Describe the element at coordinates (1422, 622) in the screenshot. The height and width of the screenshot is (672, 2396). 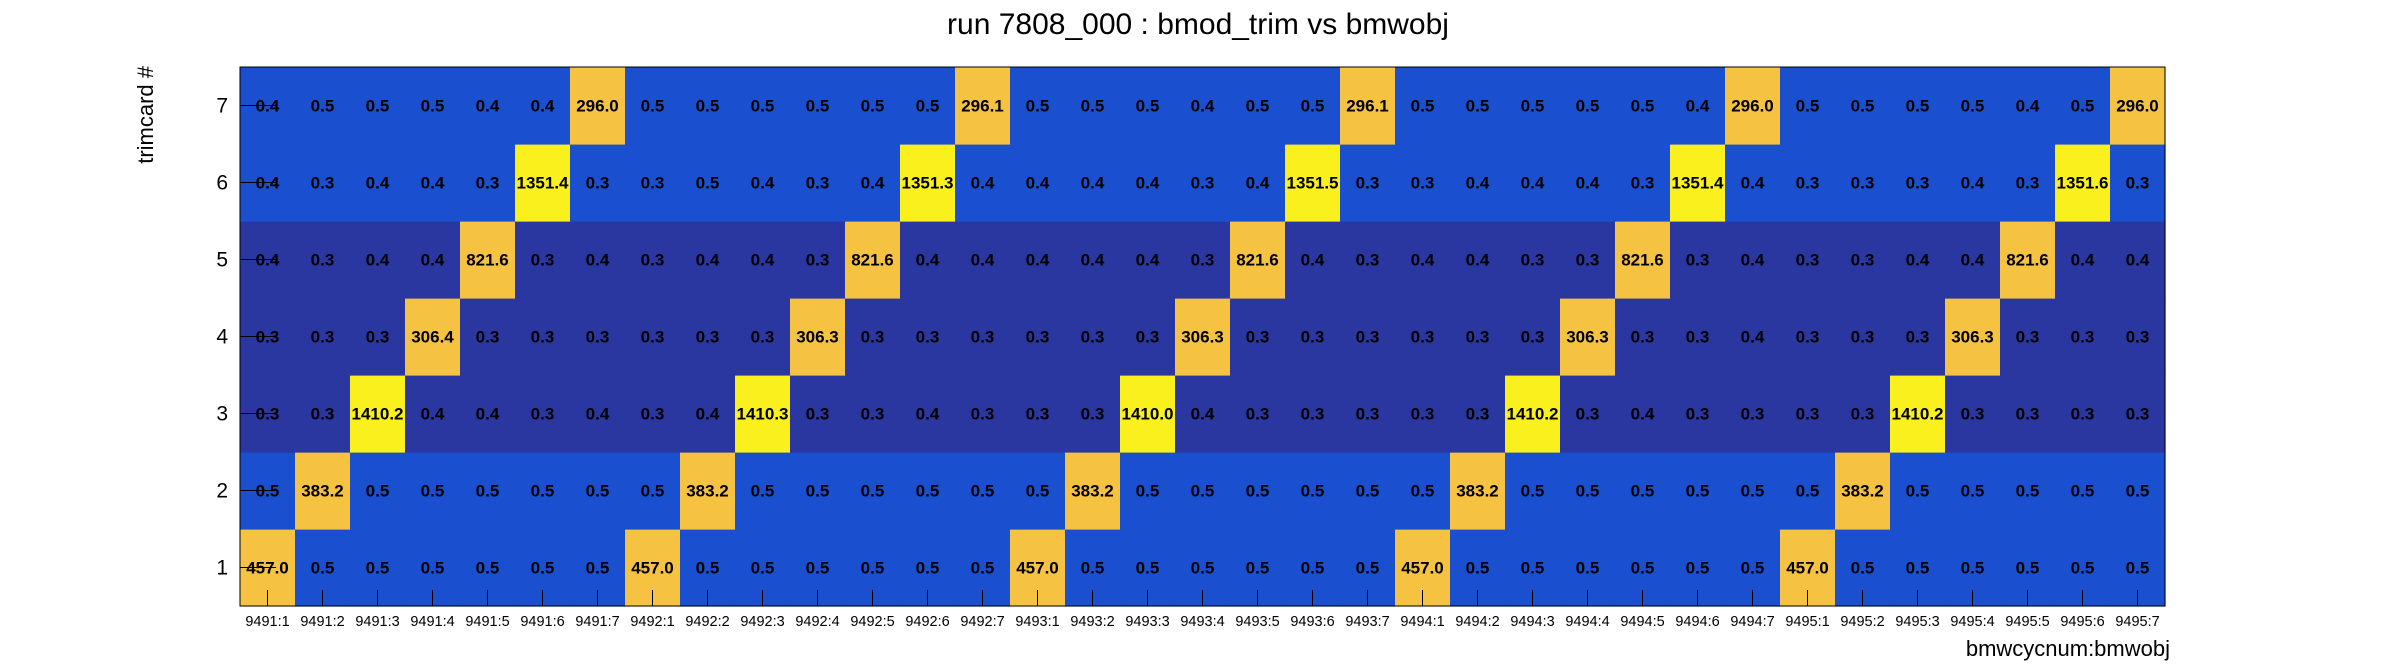
I see `x-tick-label: 9494:1` at that location.